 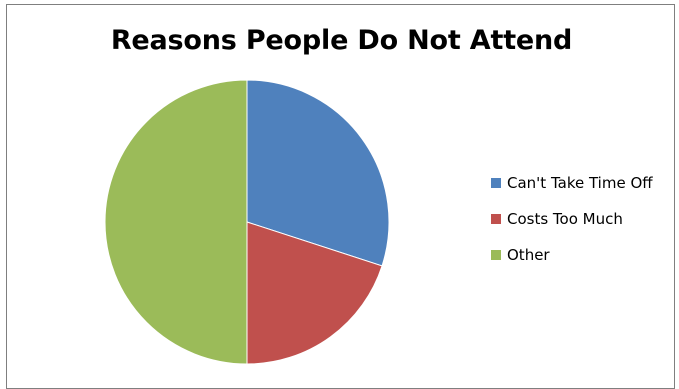 I want to click on legend-item-costs-too-much: Costs Too Much, so click(x=557, y=219).